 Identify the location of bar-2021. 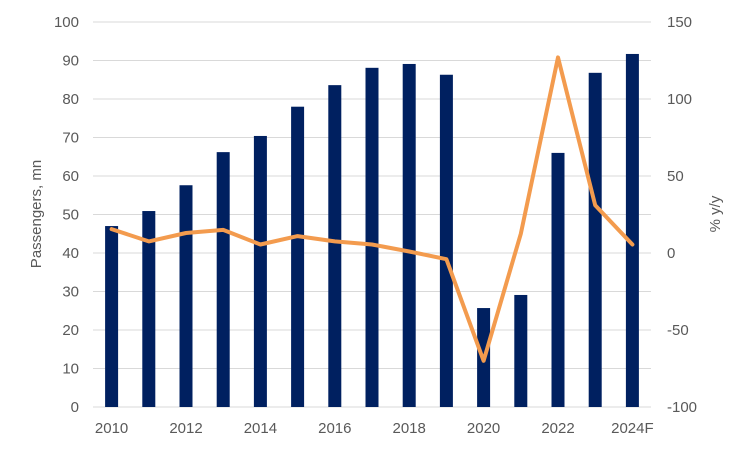
(521, 350).